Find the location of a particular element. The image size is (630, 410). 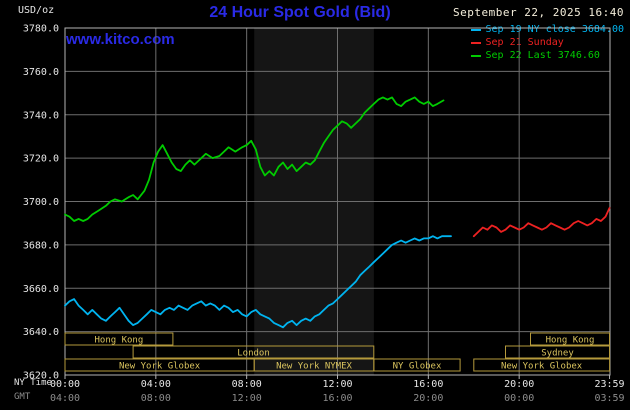

legend-item: Sep 19 NY close 3684.00 is located at coordinates (547, 29).